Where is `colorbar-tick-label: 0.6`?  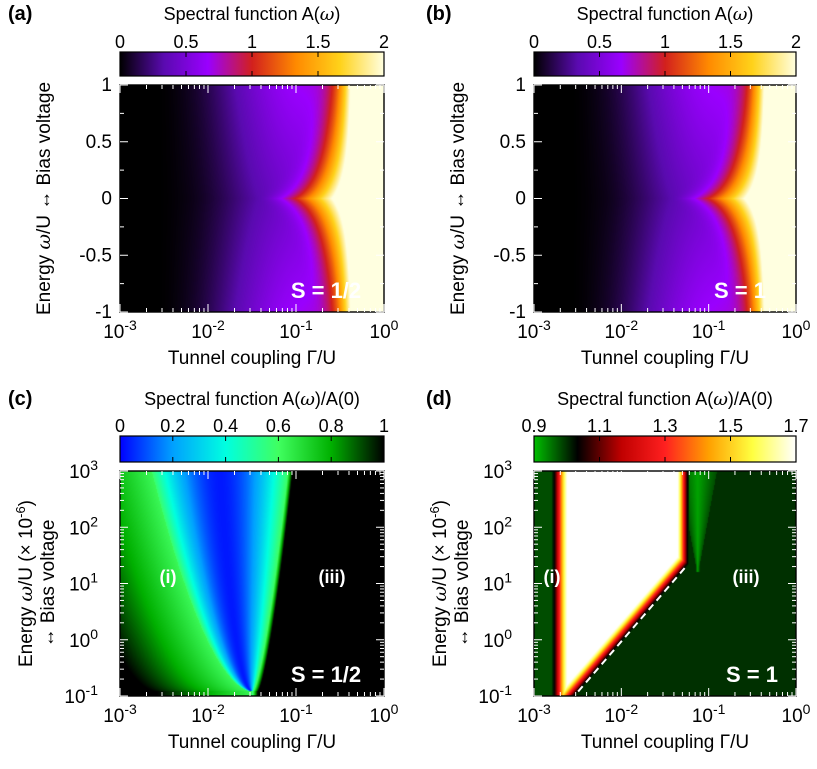
colorbar-tick-label: 0.6 is located at coordinates (278, 426).